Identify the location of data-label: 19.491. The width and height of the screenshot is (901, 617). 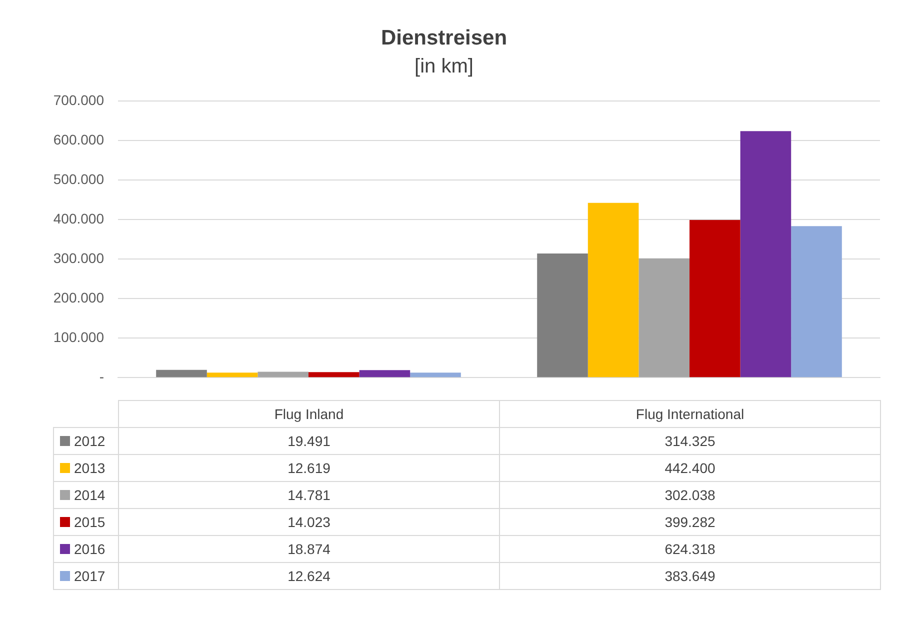
(309, 441).